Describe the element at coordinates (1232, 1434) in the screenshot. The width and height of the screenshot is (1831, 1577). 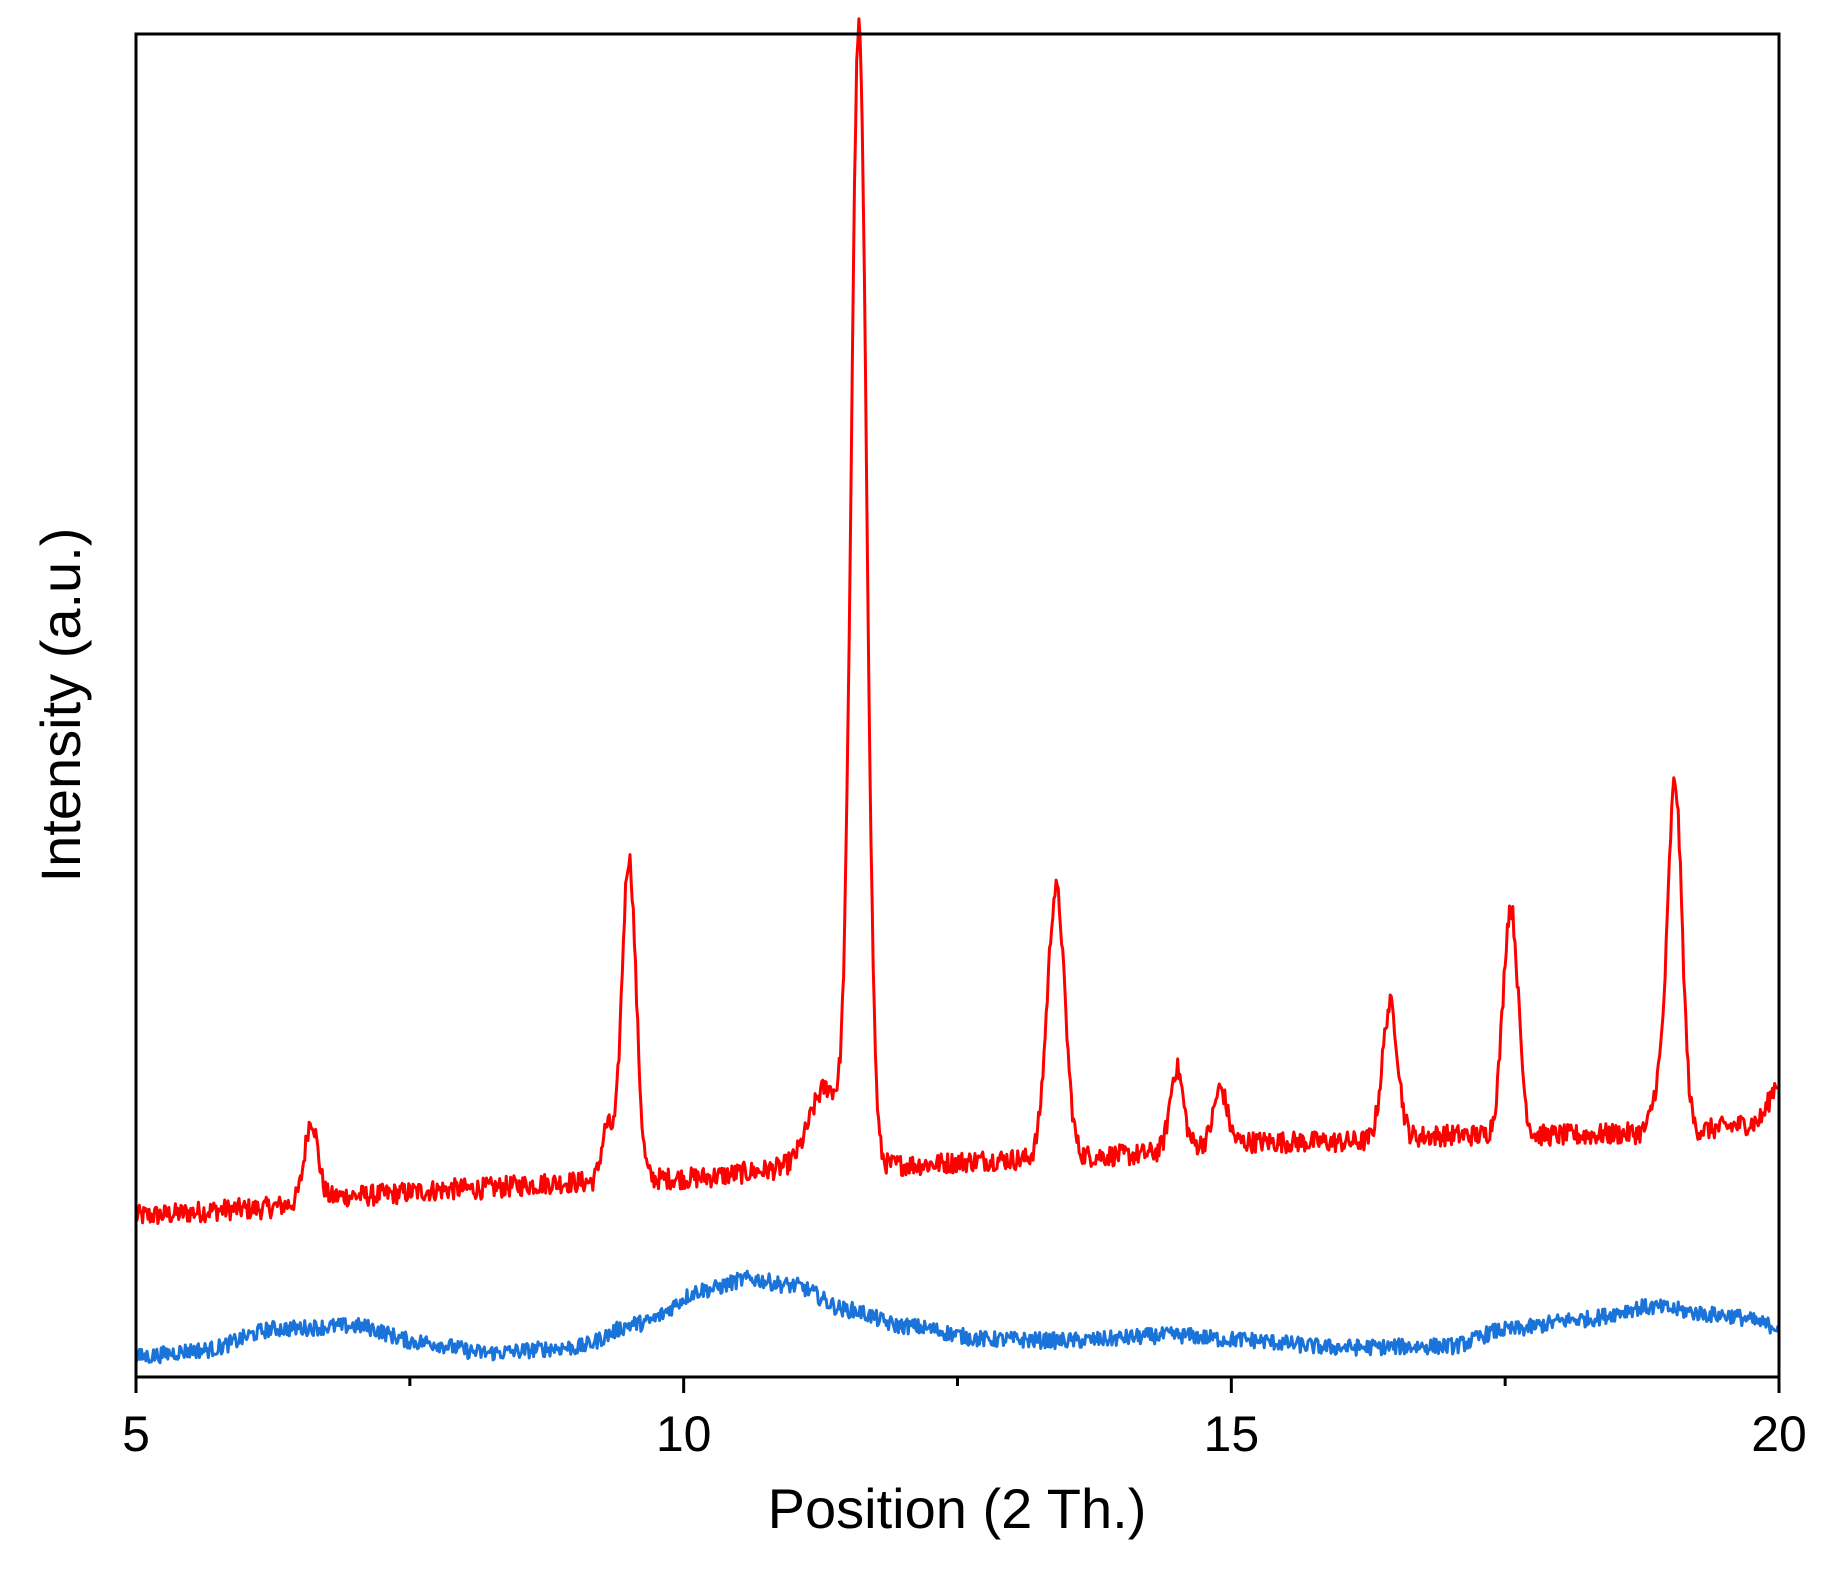
I see `x-tick-label: 15` at that location.